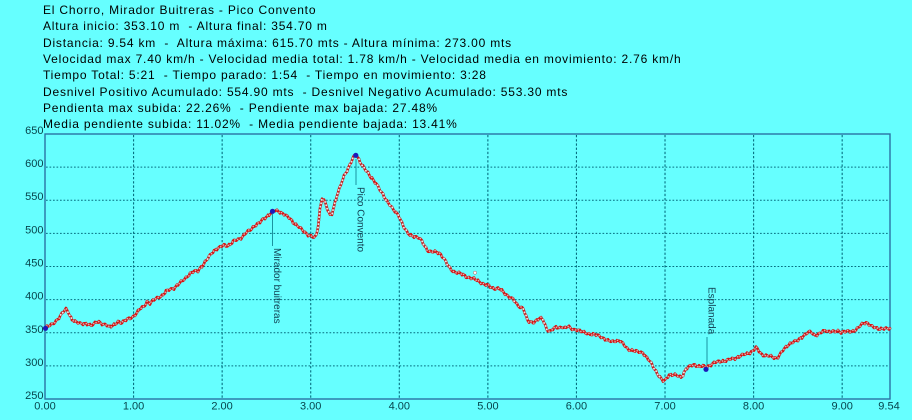  Describe the element at coordinates (664, 407) in the screenshot. I see `svg-text: 7.00` at that location.